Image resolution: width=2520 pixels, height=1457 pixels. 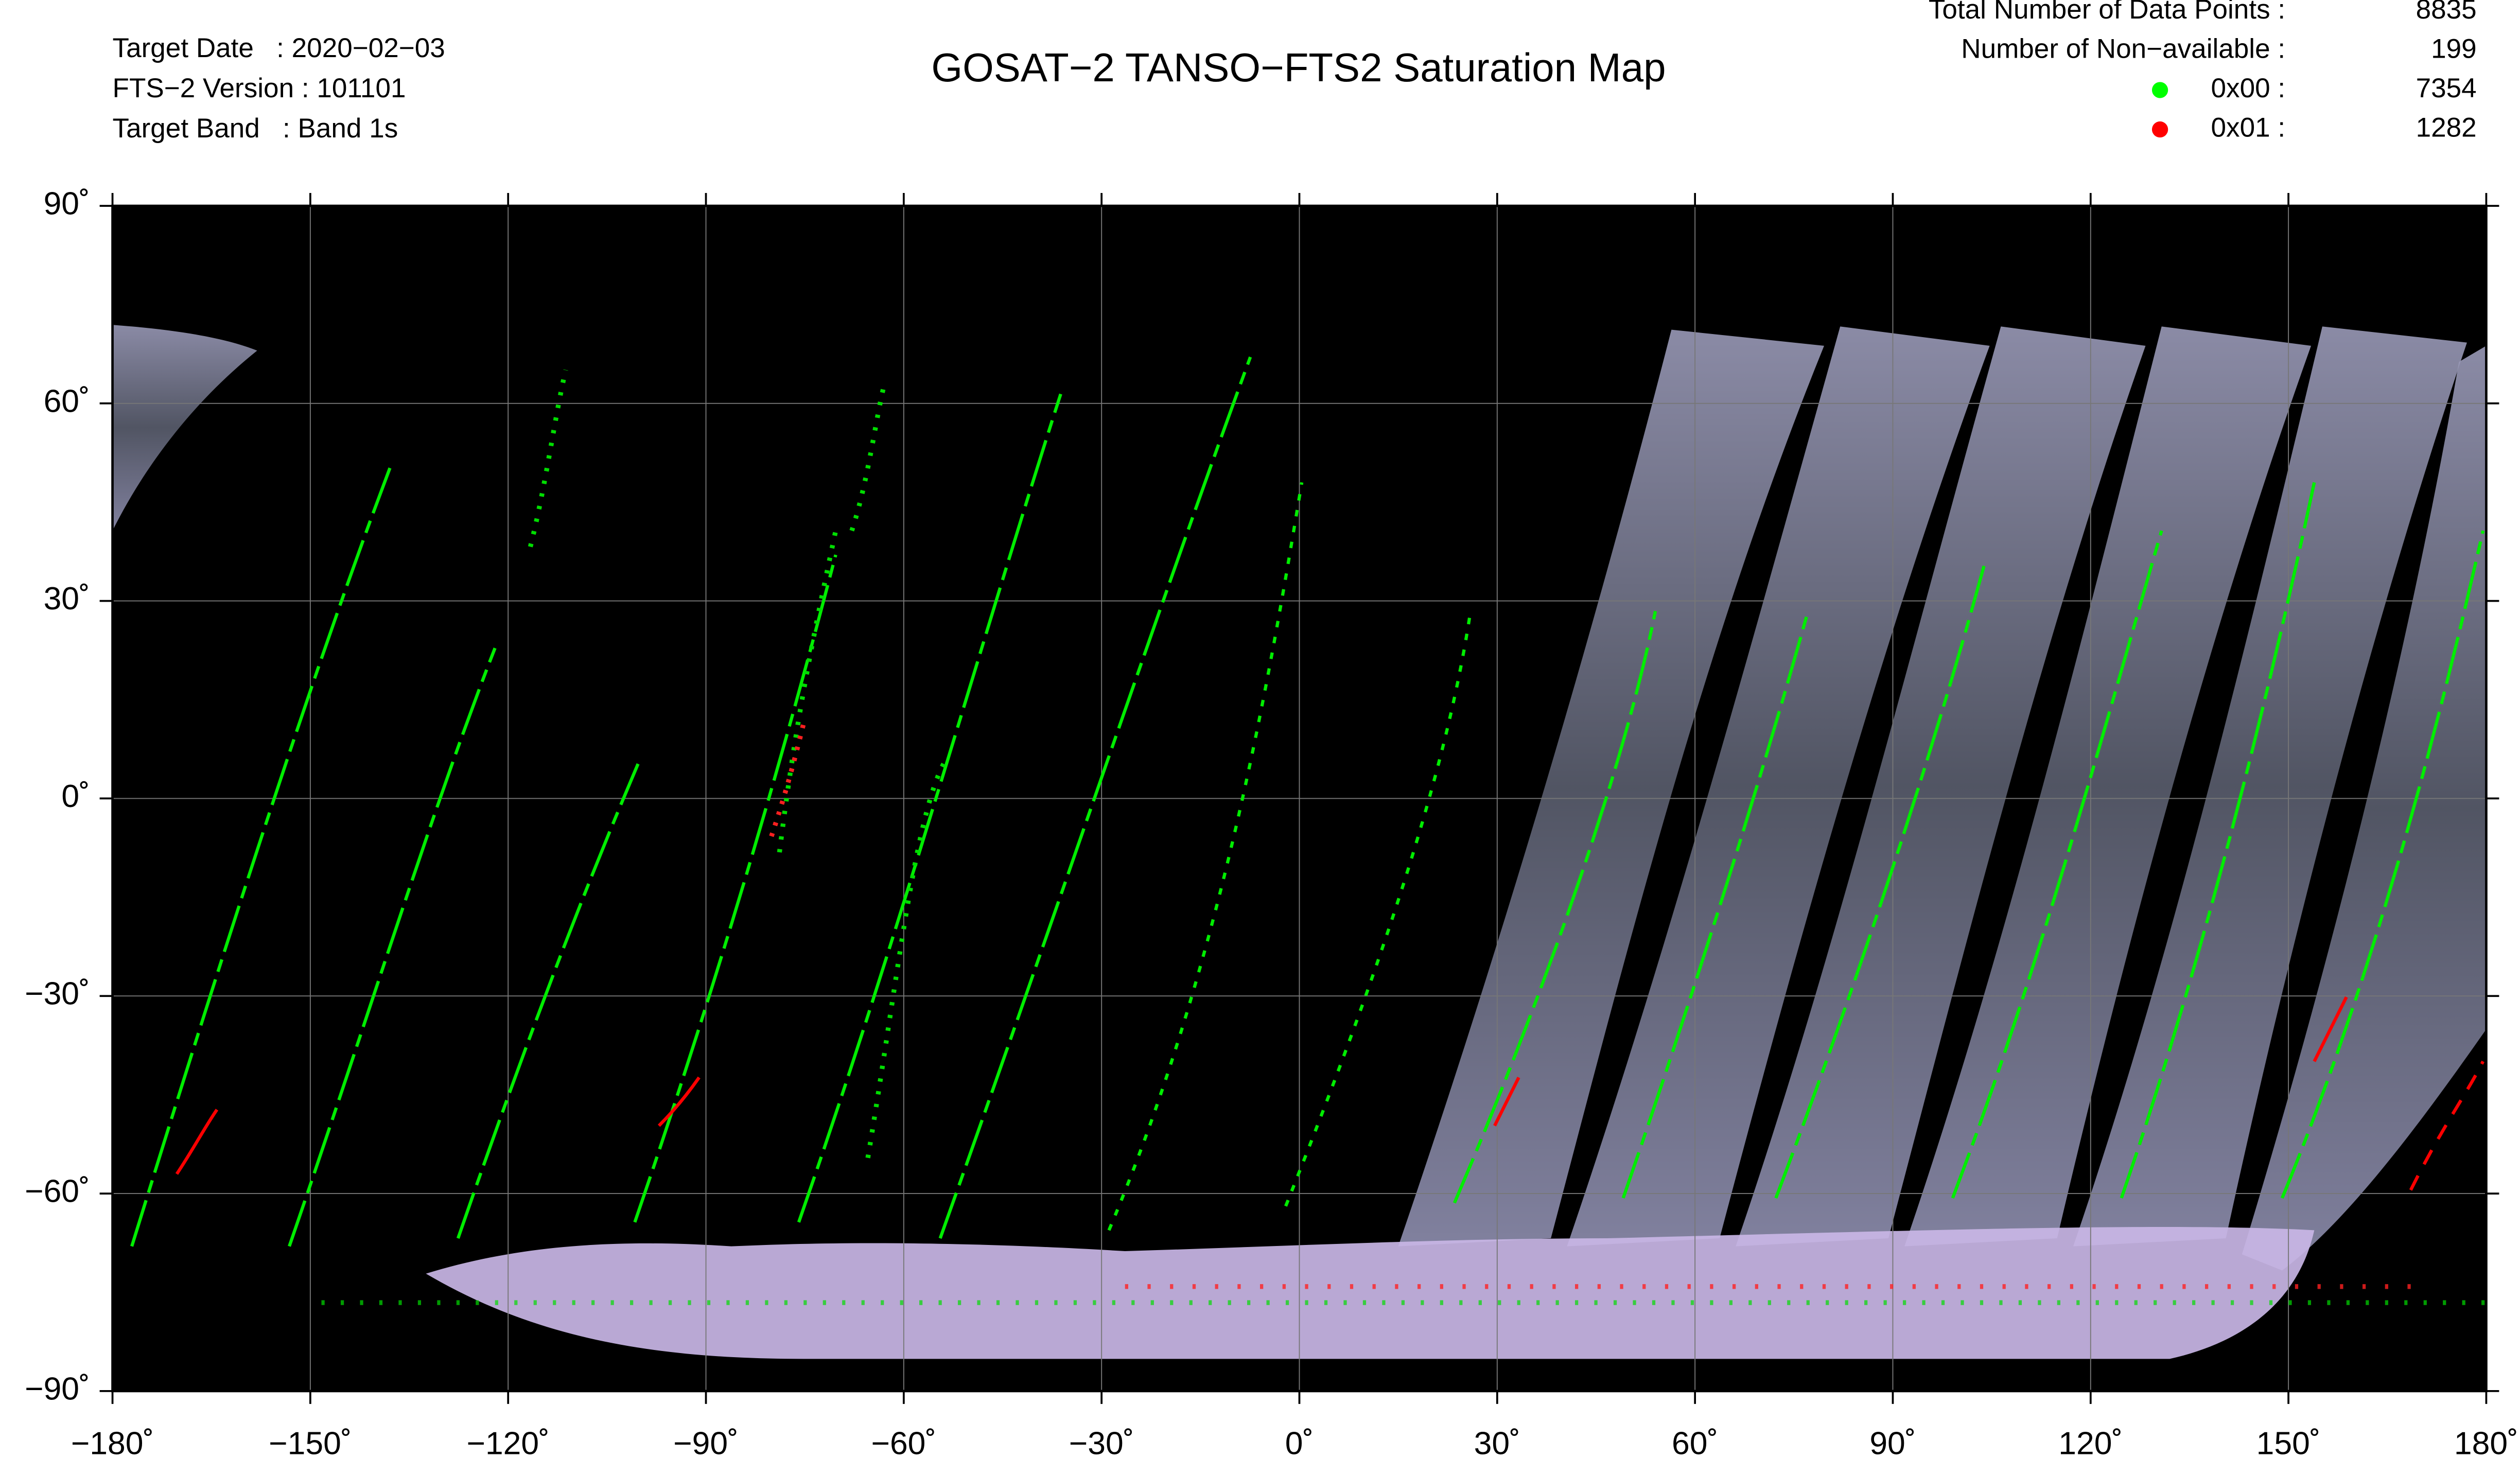 I want to click on info-line: FTS−2 Version : 101101, so click(x=259, y=88).